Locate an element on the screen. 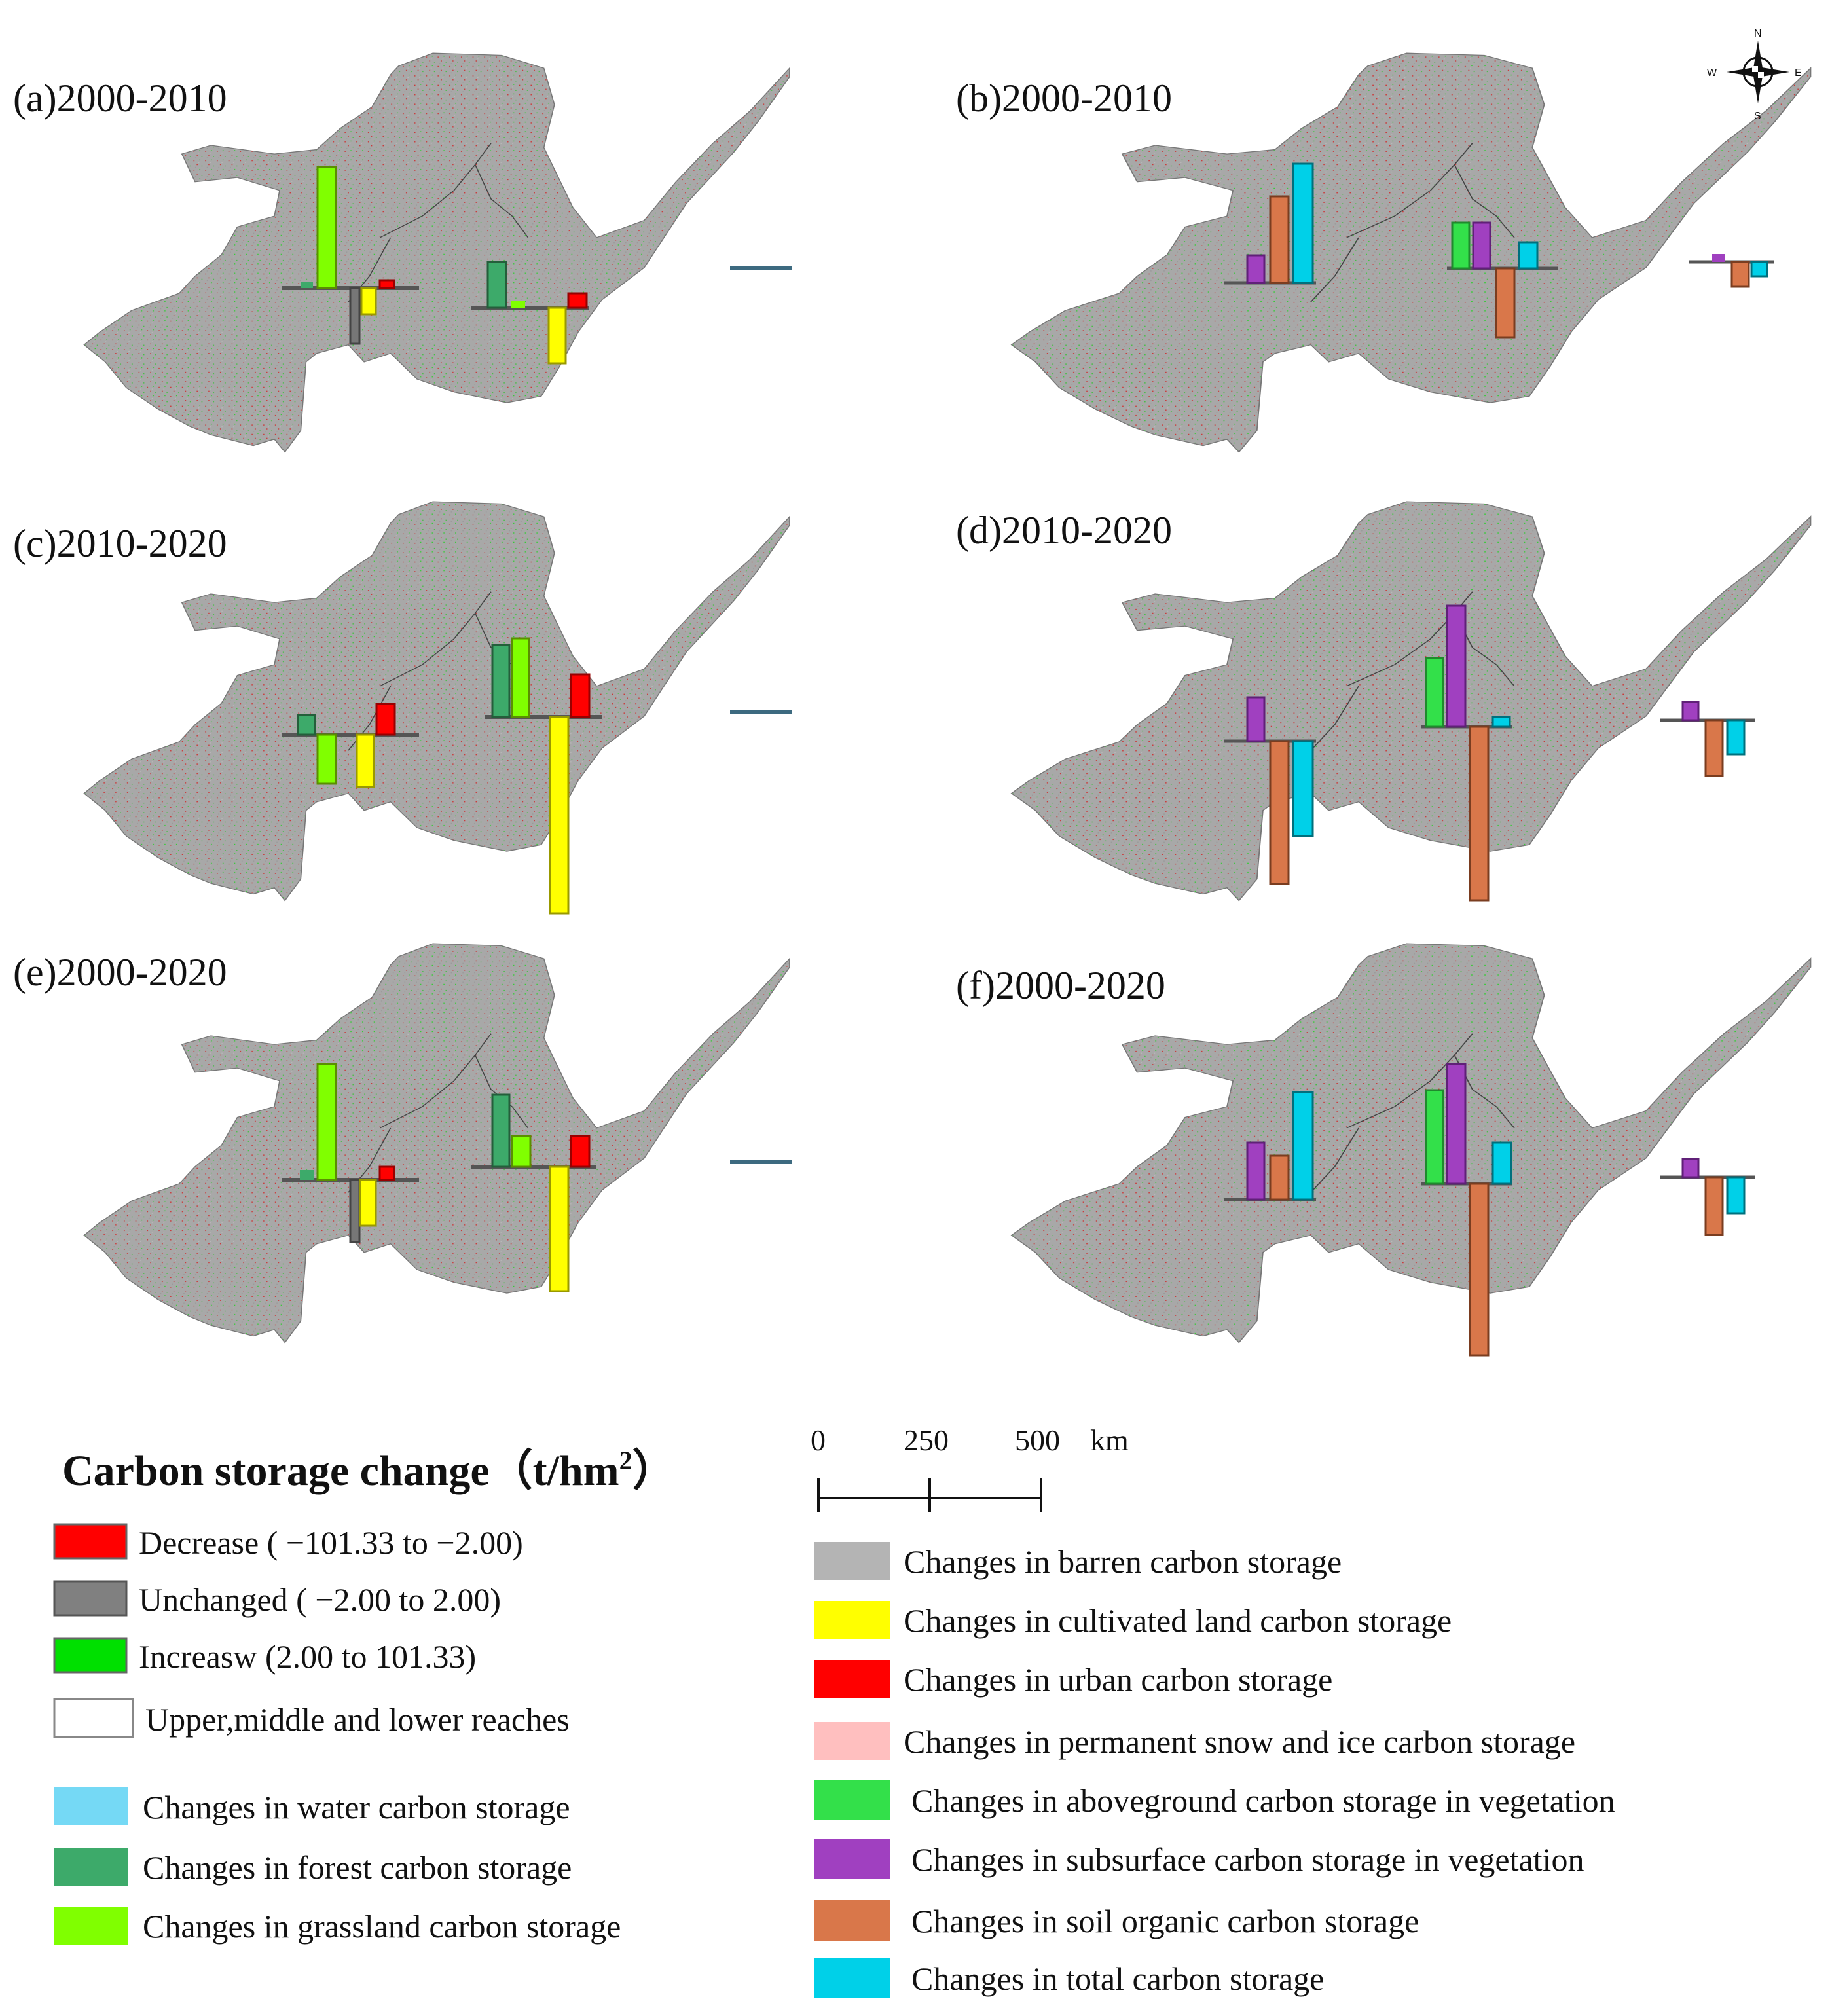  panel-a: (a)2000-2010 is located at coordinates (402, 253).